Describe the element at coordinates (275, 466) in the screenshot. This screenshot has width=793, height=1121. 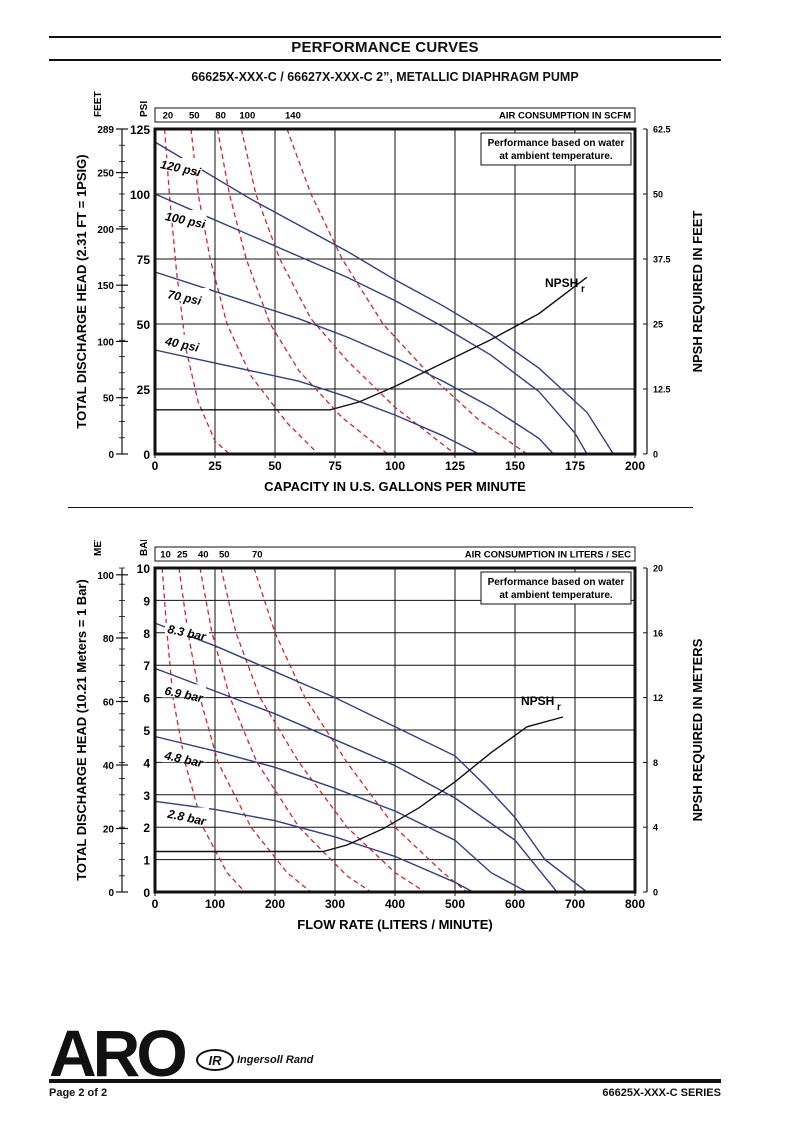
I see `x-tick-label: 50` at that location.